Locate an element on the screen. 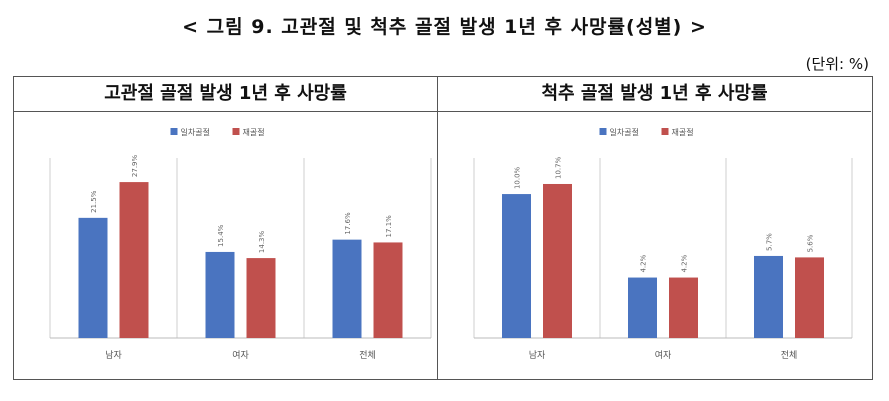 The width and height of the screenshot is (889, 401). data-label-male-first-fracture: 21.5% is located at coordinates (94, 201).